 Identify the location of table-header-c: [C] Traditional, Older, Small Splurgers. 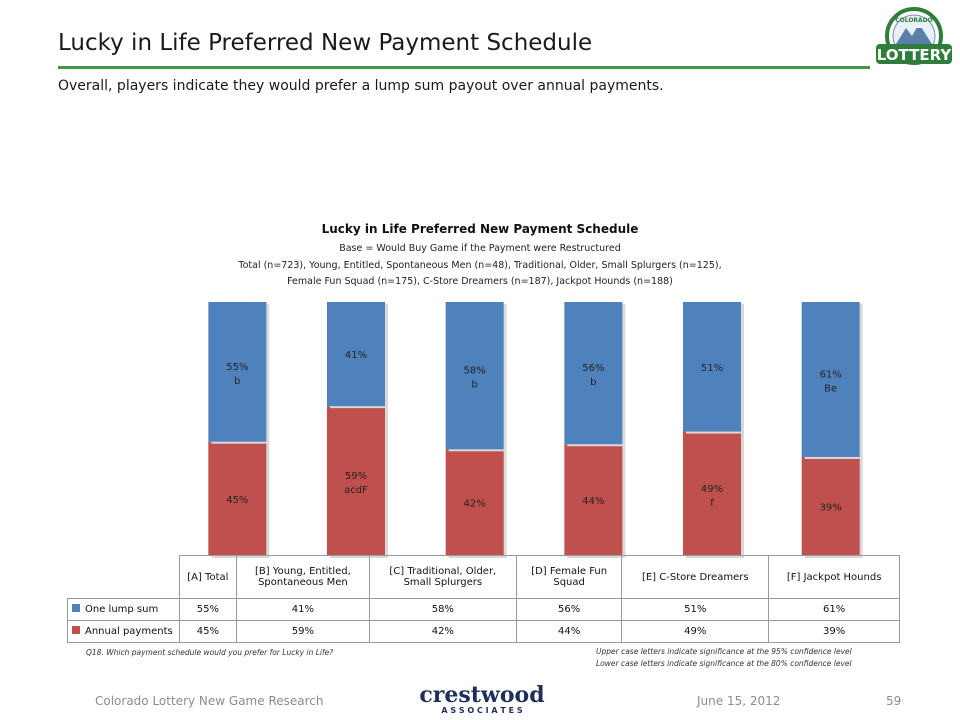
(443, 577).